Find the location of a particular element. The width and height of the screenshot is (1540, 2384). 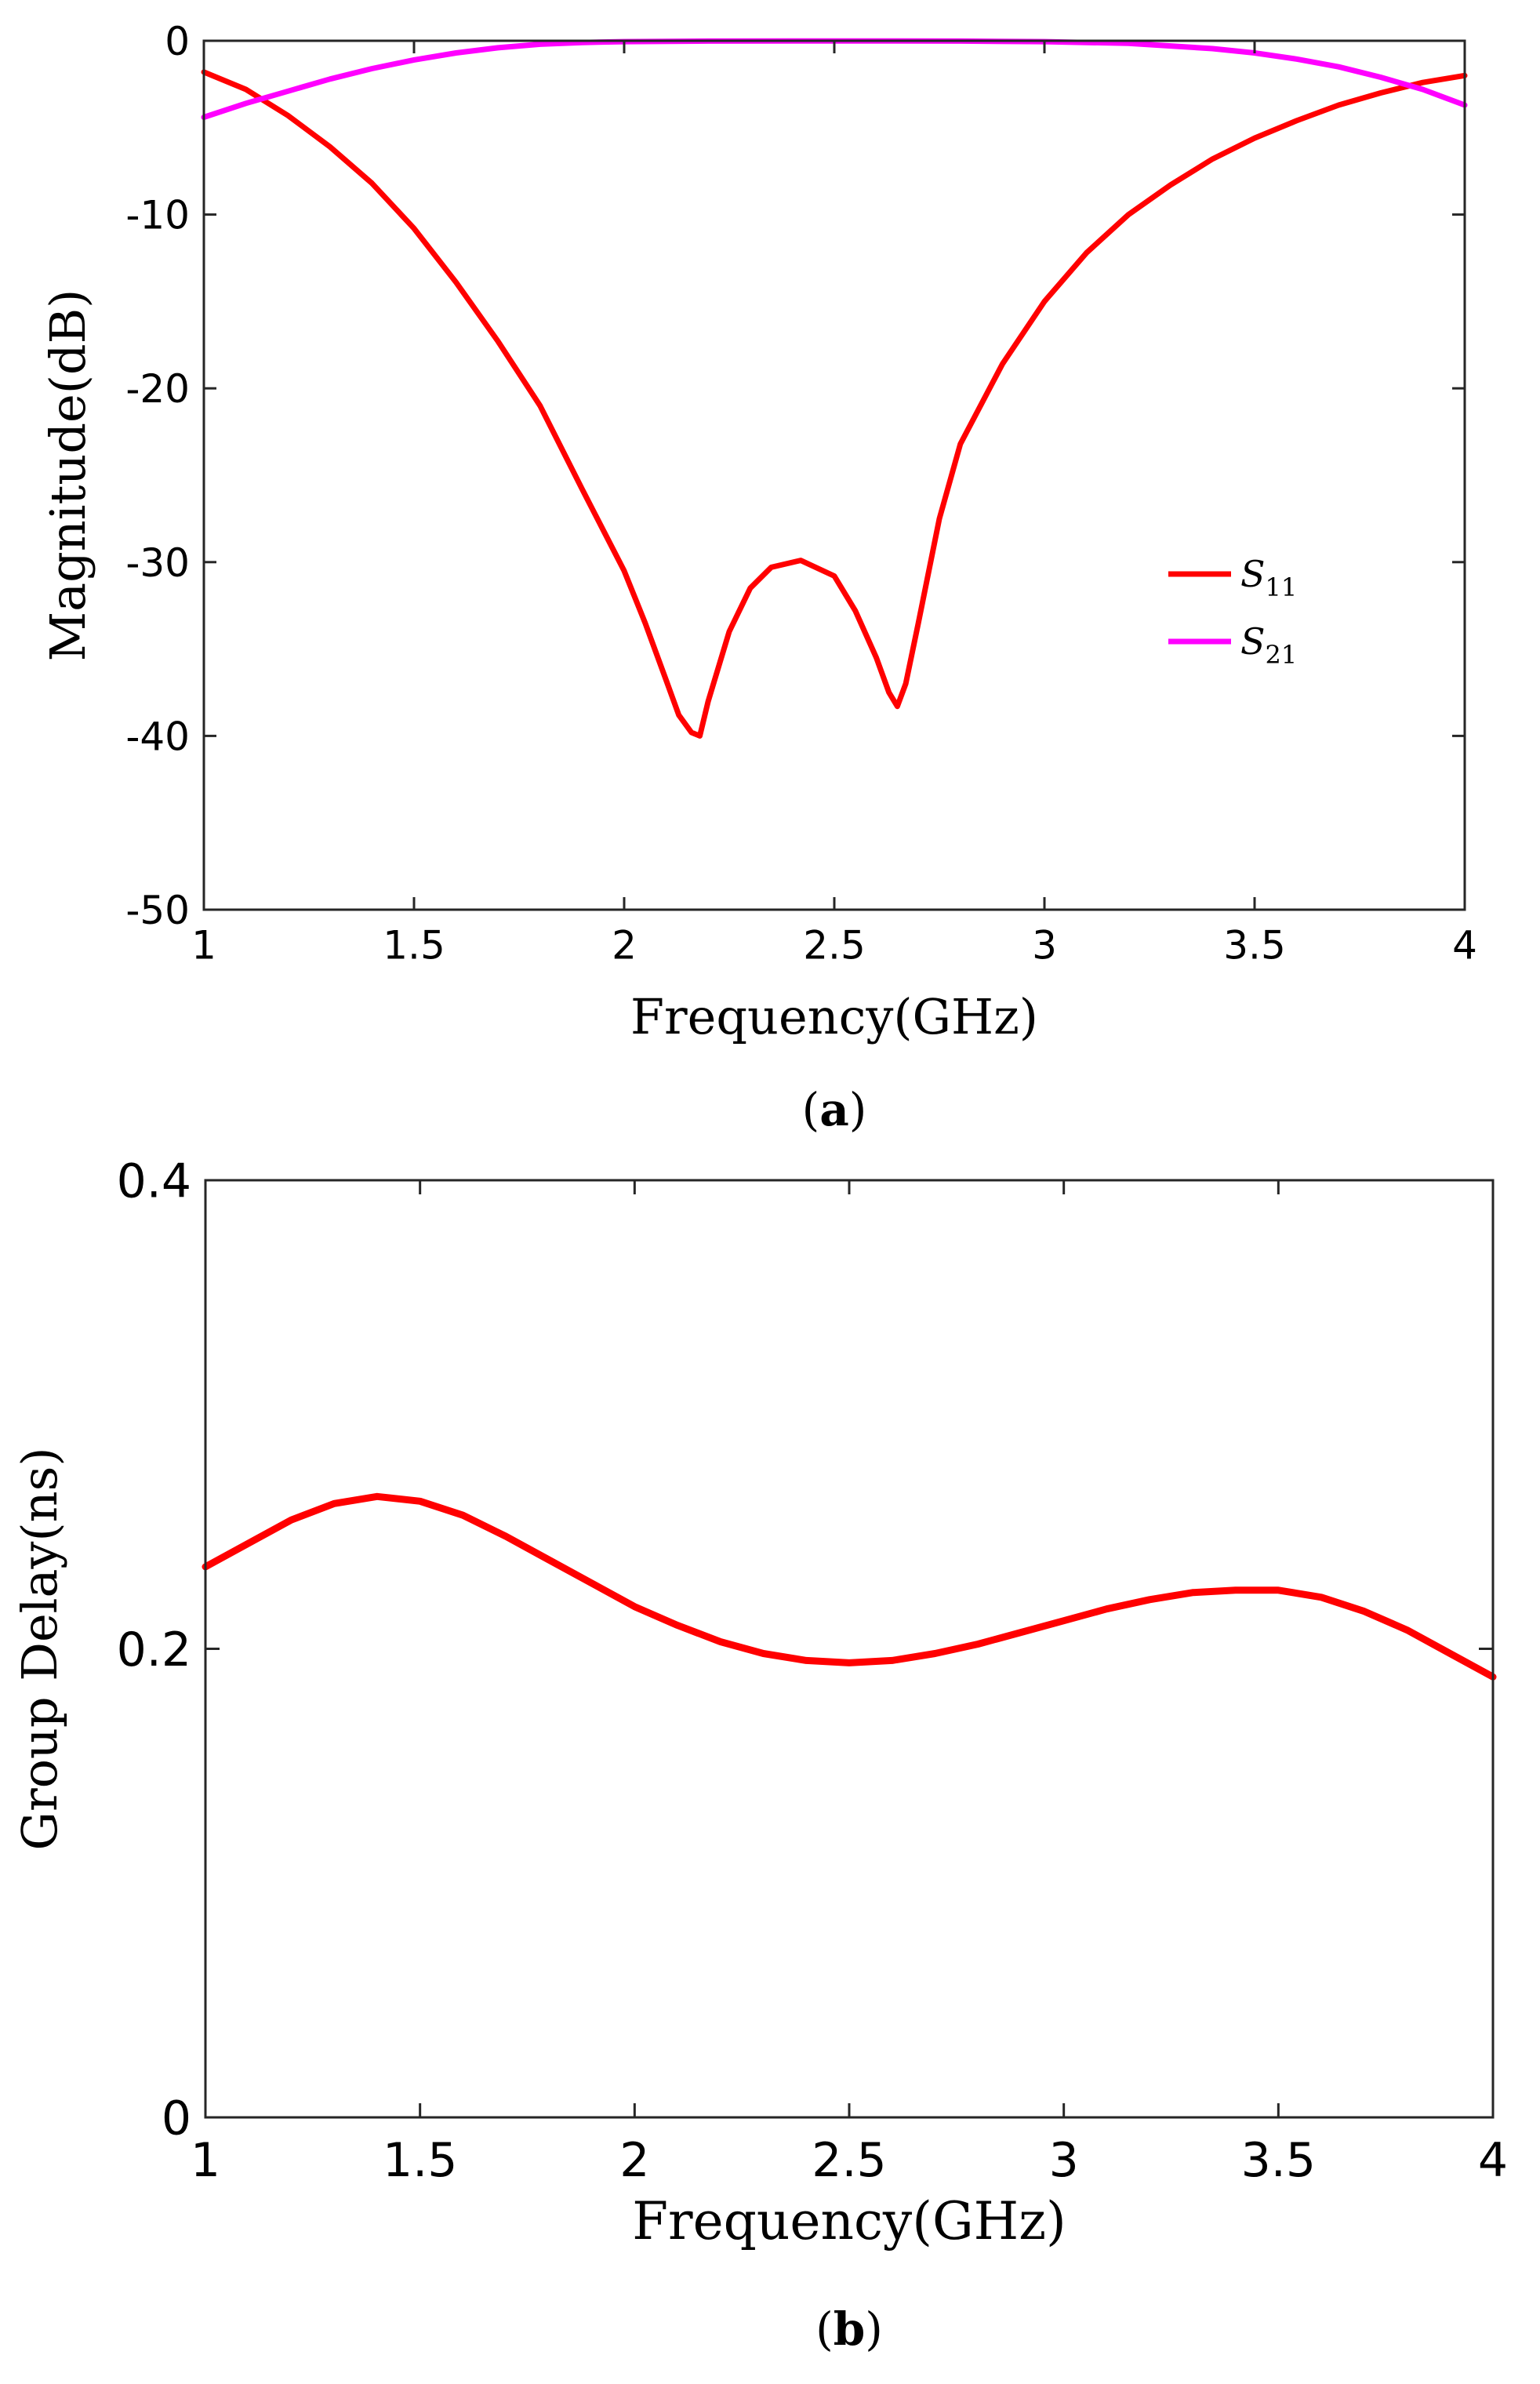

legend-label-s11: S11 is located at coordinates (1269, 577).